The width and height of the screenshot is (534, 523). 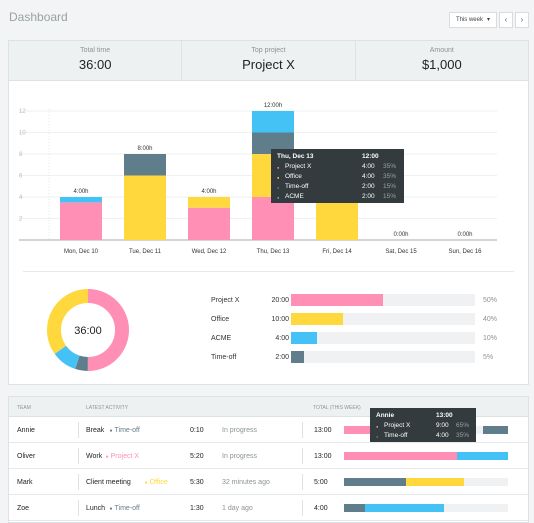 What do you see at coordinates (280, 319) in the screenshot?
I see `project-duration: 10:00` at bounding box center [280, 319].